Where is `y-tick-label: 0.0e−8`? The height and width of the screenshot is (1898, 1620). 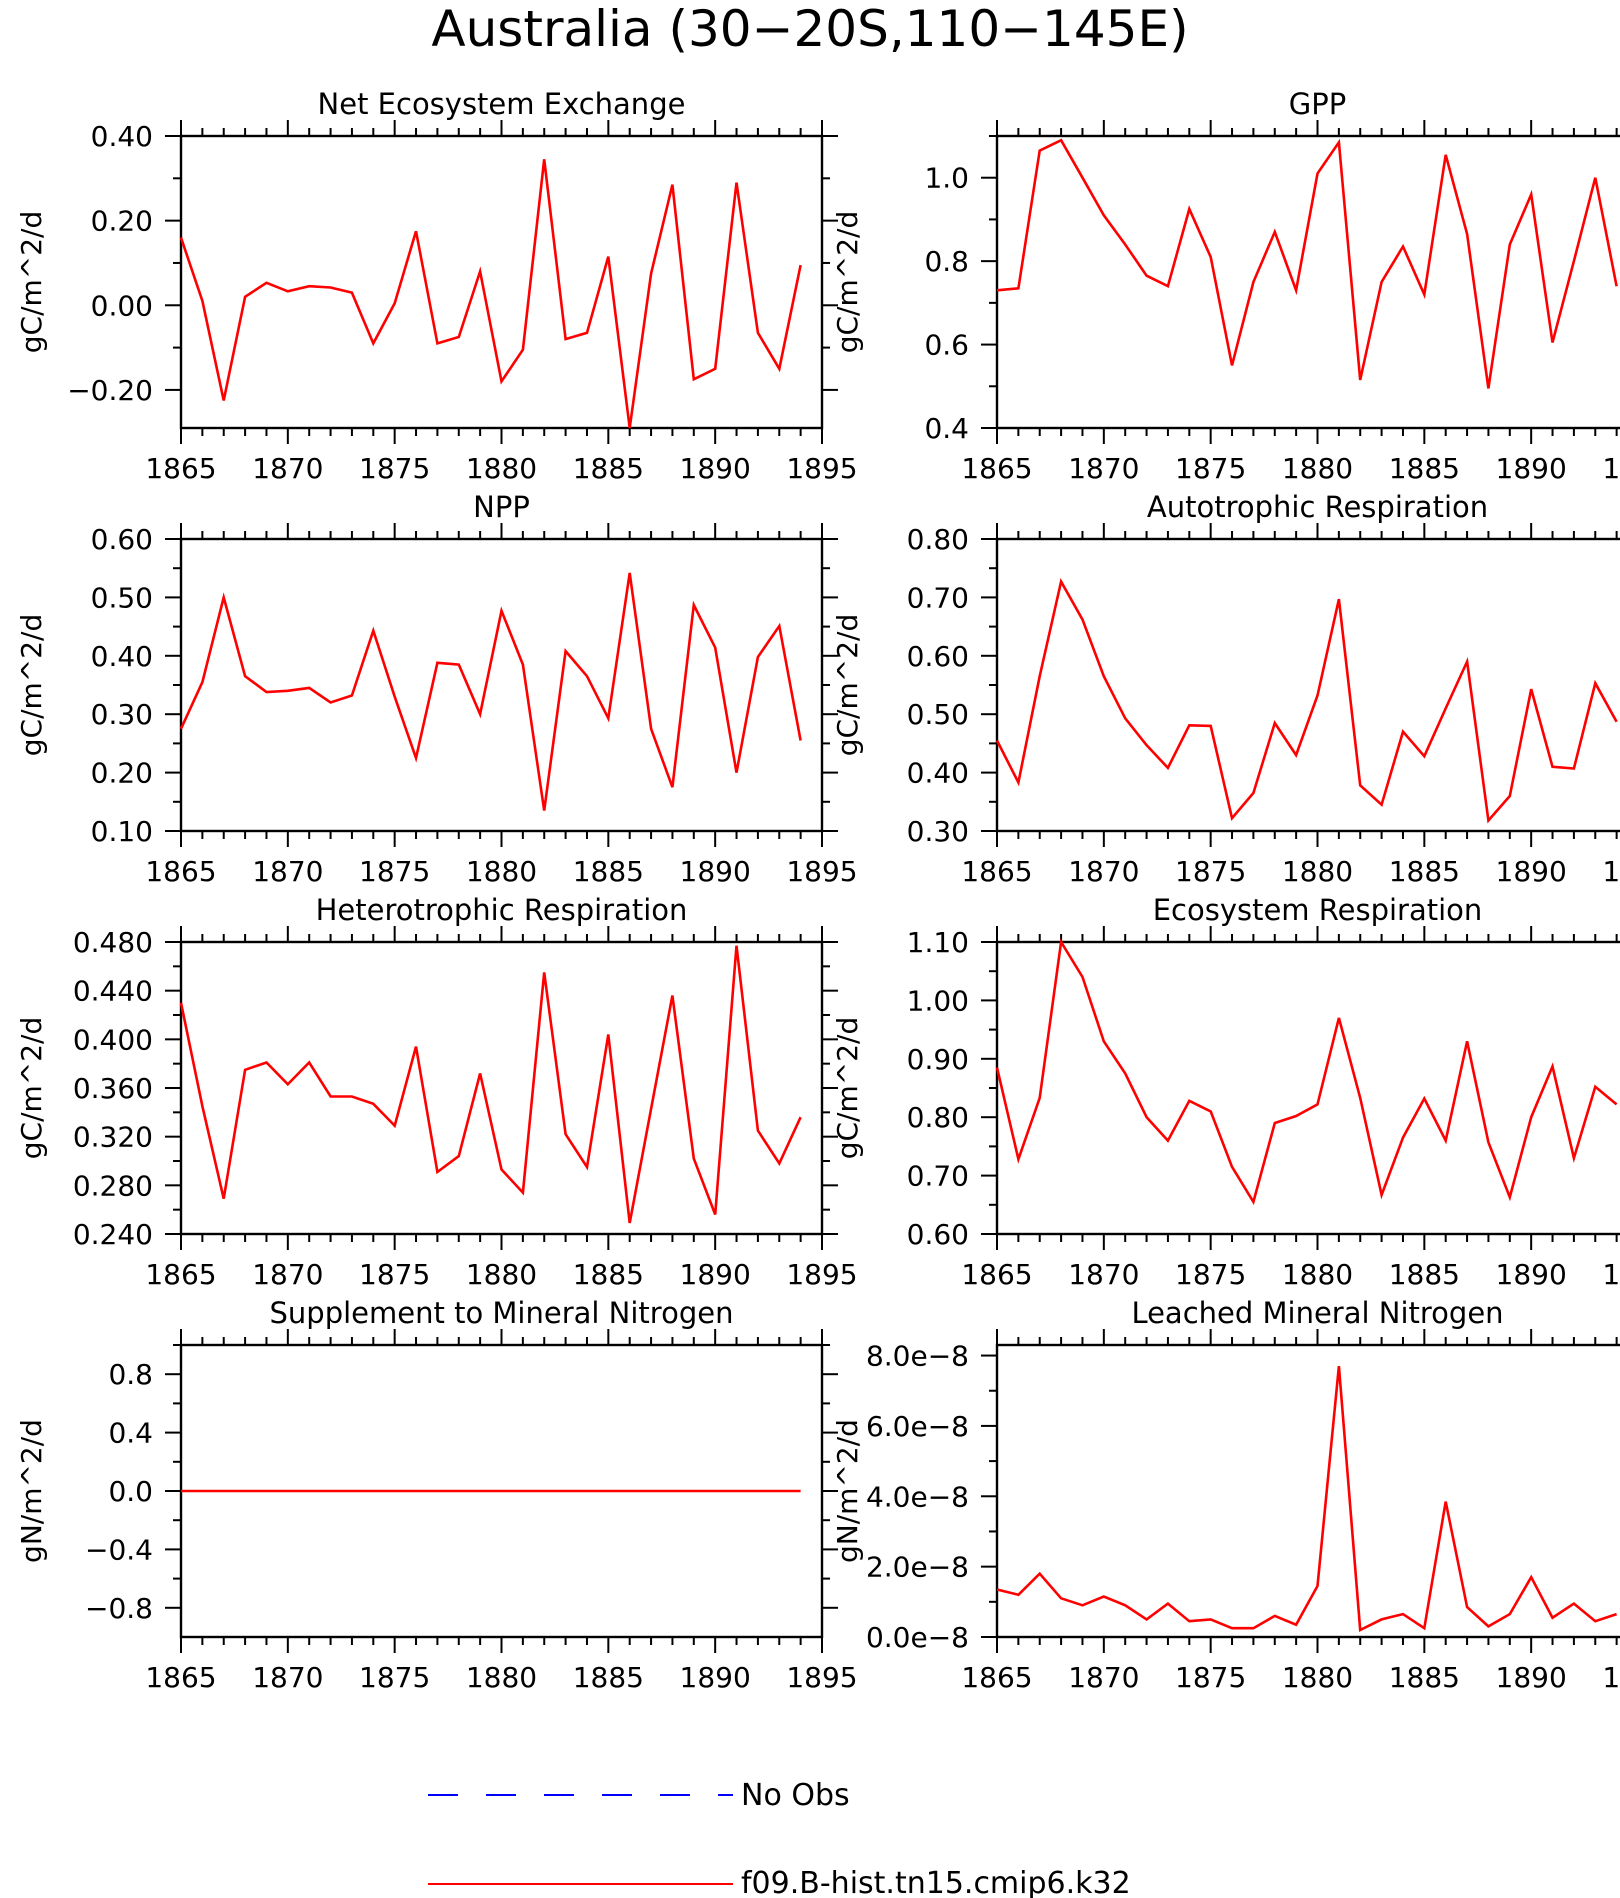 y-tick-label: 0.0e−8 is located at coordinates (917, 1637).